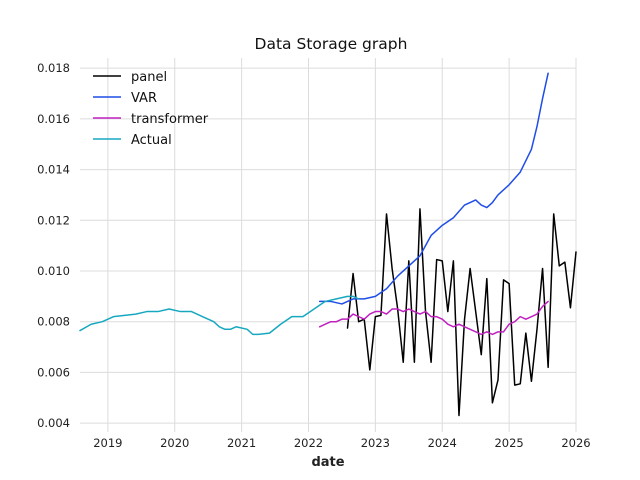  I want to click on x-tick-label: 2020, so click(174, 443).